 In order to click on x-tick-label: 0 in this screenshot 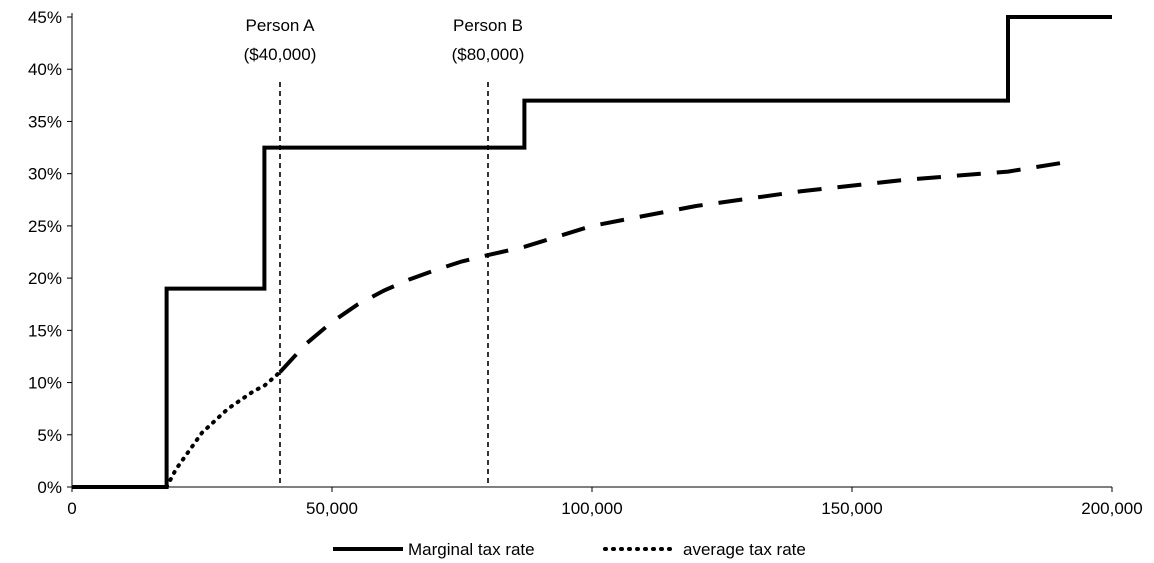, I will do `click(71, 508)`.